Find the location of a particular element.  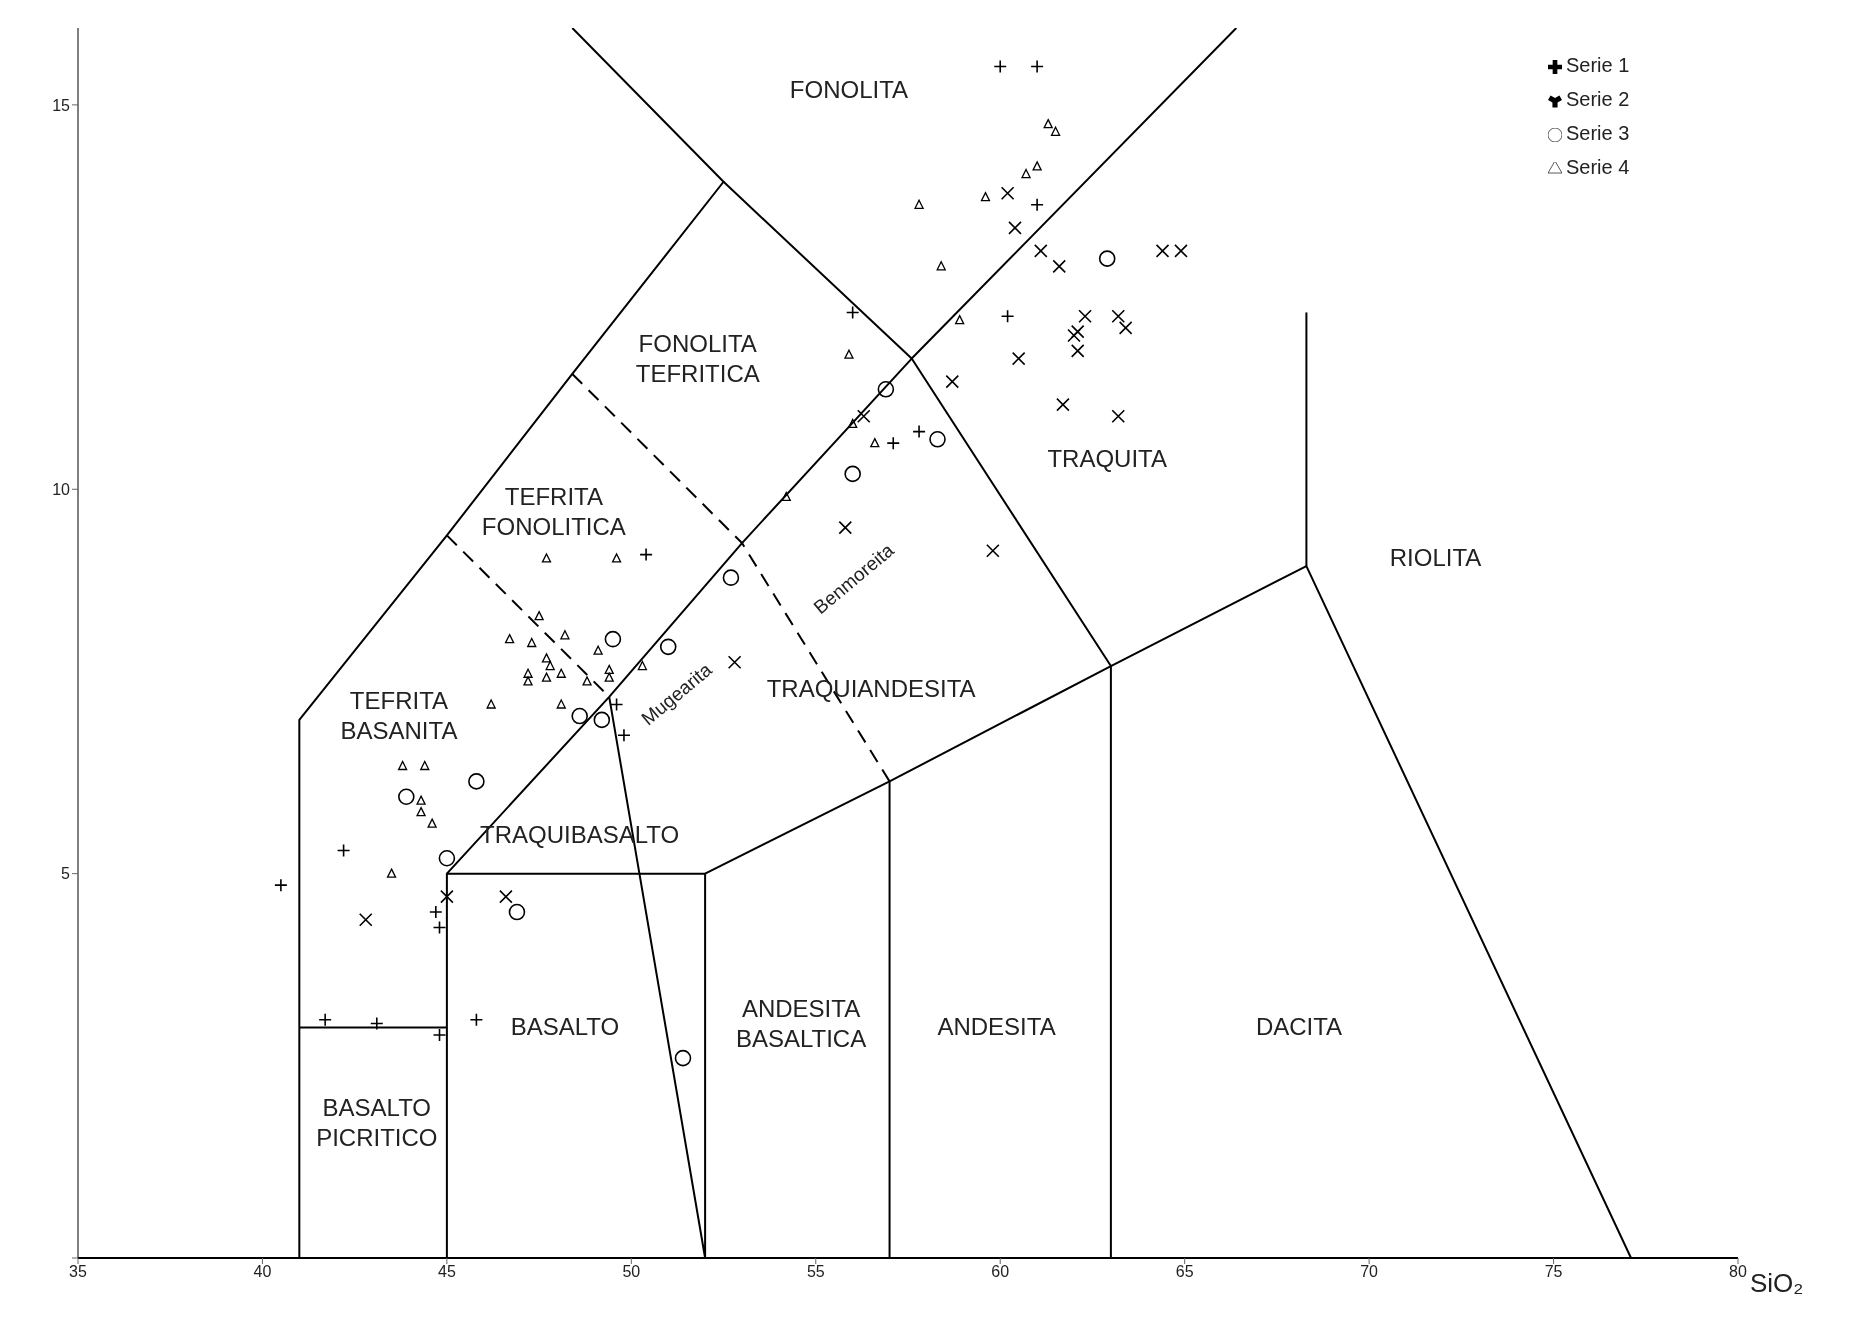

x-tick-label: 75 is located at coordinates (1553, 1272).